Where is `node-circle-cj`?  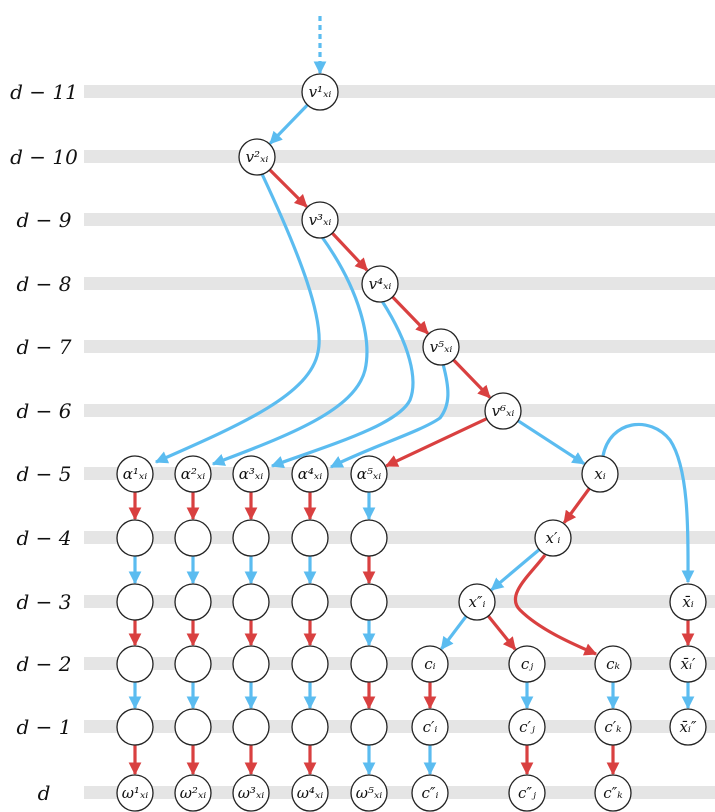 node-circle-cj is located at coordinates (527, 664).